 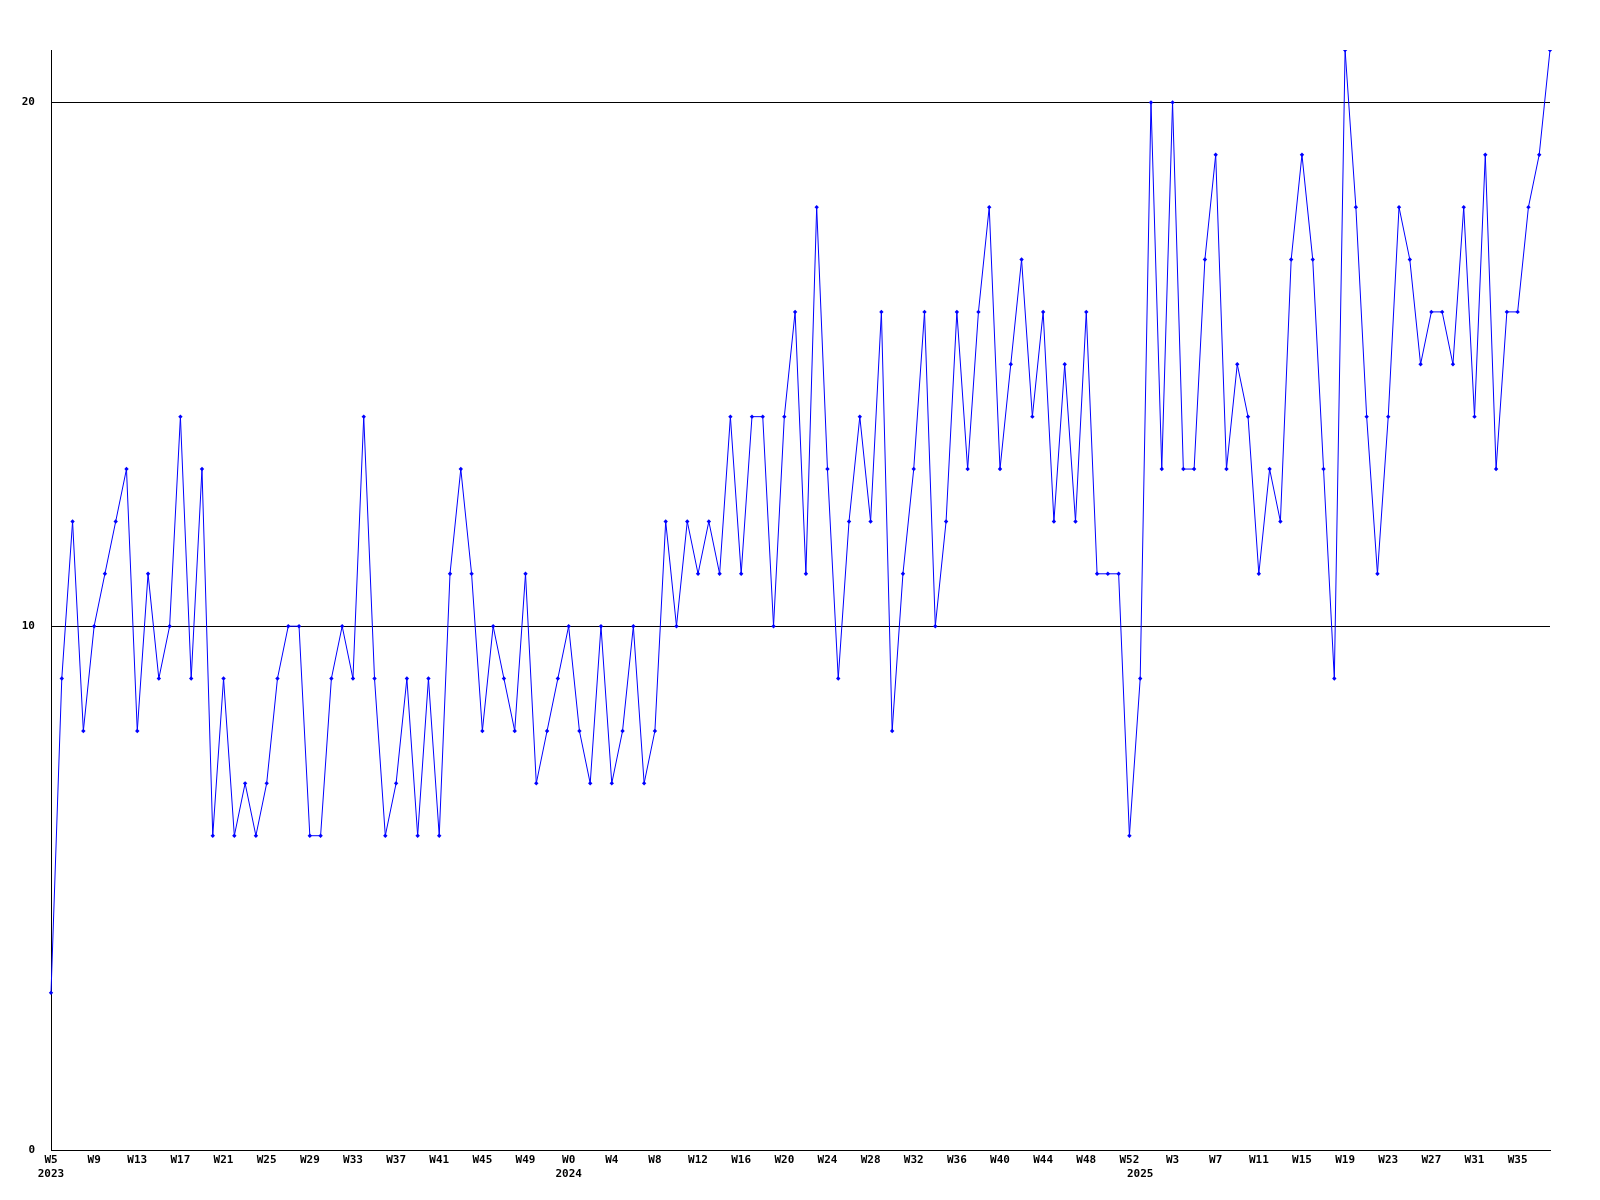 I want to click on x-tick-label: W9, so click(x=94, y=1160).